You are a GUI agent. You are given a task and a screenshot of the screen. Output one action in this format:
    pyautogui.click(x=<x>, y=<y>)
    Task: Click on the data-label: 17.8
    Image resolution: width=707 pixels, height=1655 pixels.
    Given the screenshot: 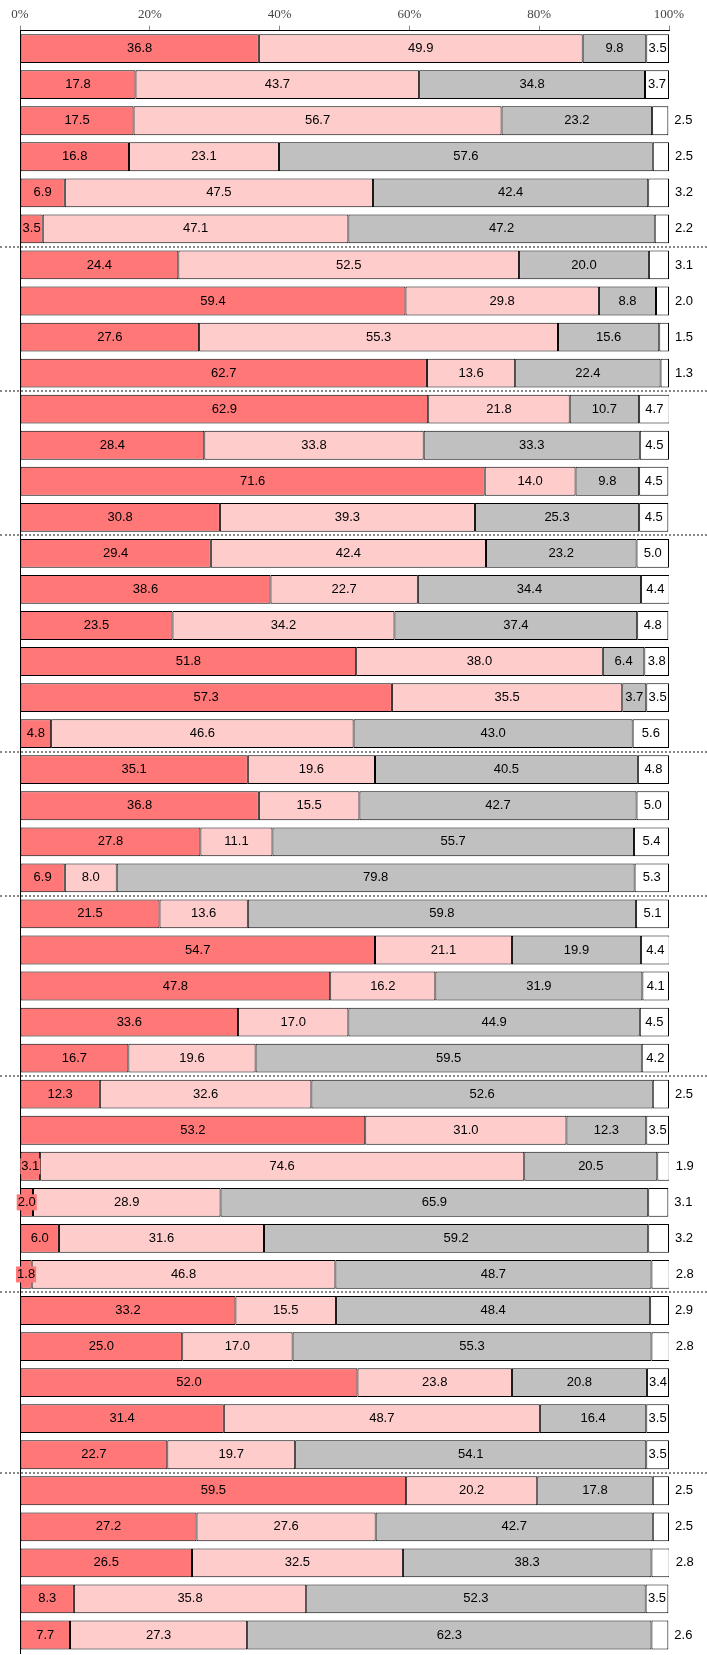 What is the action you would take?
    pyautogui.click(x=78, y=84)
    